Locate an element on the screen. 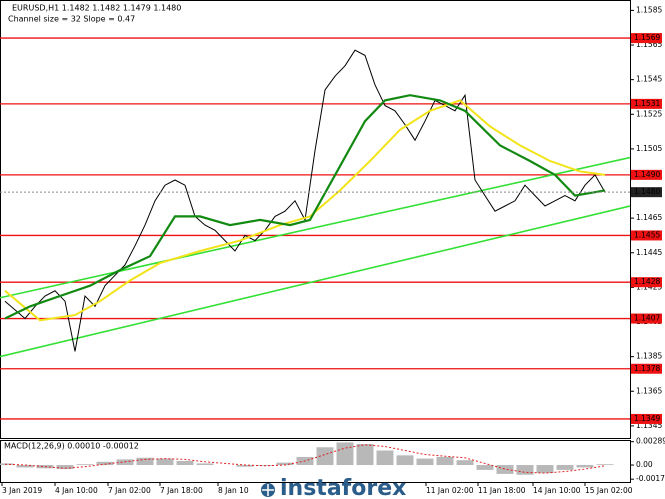 Image resolution: width=665 pixels, height=499 pixels. y-tick-label: 1.1445 is located at coordinates (649, 252).